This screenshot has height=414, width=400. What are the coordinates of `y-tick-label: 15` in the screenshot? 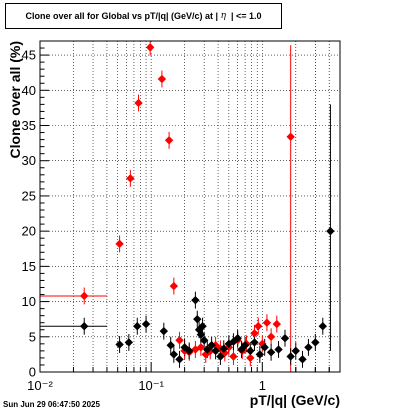 It's located at (29, 266).